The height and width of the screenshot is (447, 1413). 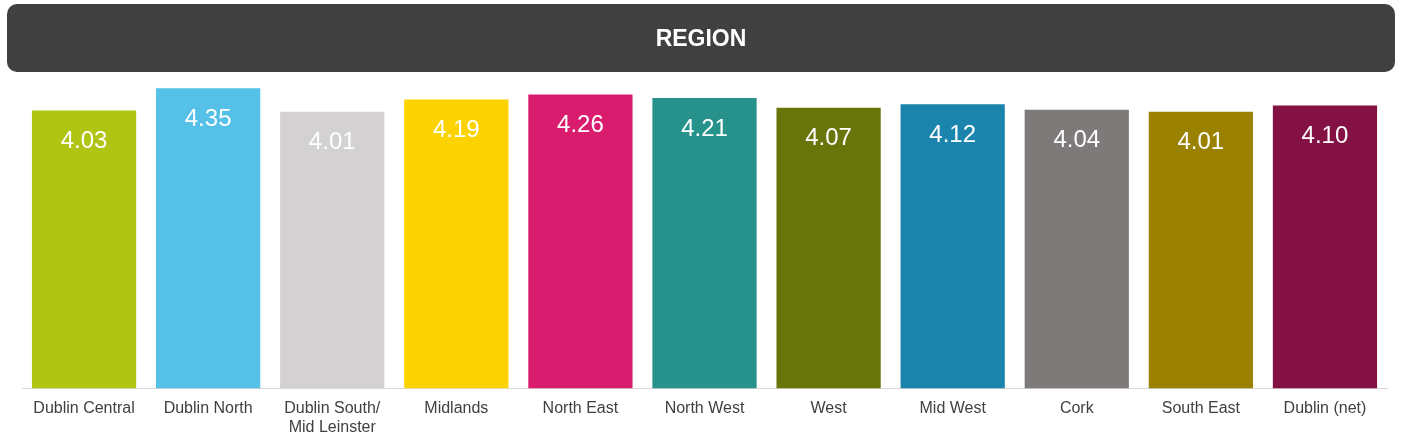 What do you see at coordinates (704, 407) in the screenshot?
I see `x-tick-label: North West` at bounding box center [704, 407].